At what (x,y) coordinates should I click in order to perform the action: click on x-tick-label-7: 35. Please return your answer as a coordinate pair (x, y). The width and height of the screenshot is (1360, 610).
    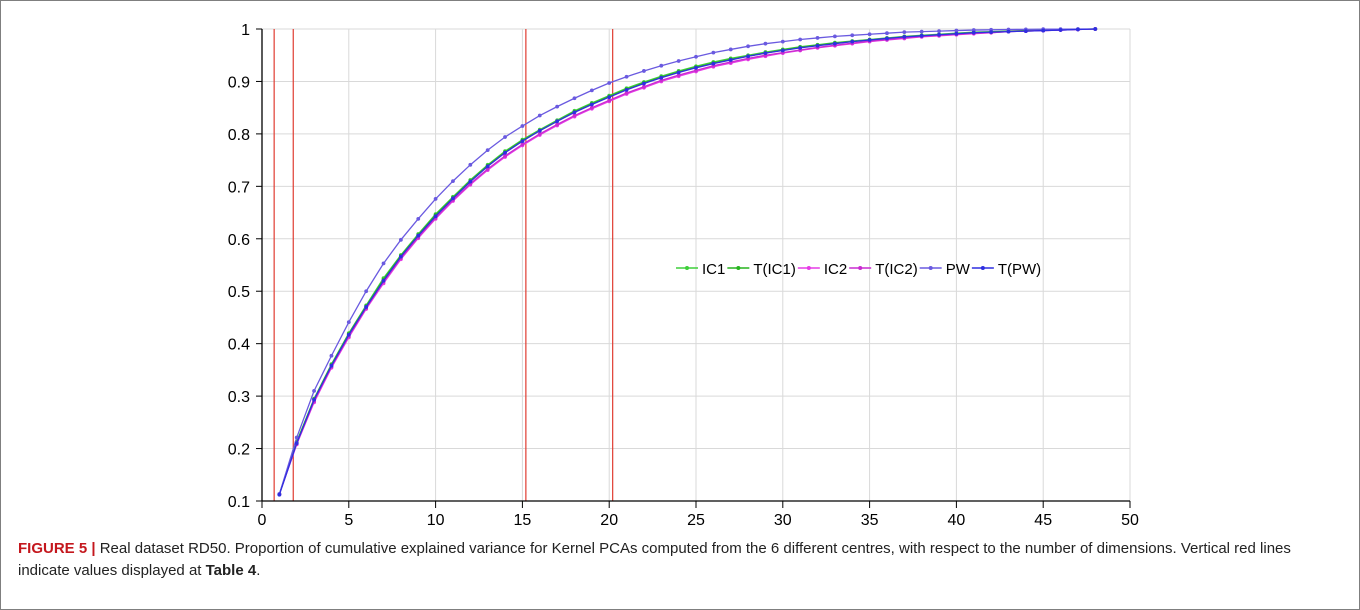
    Looking at the image, I should click on (870, 520).